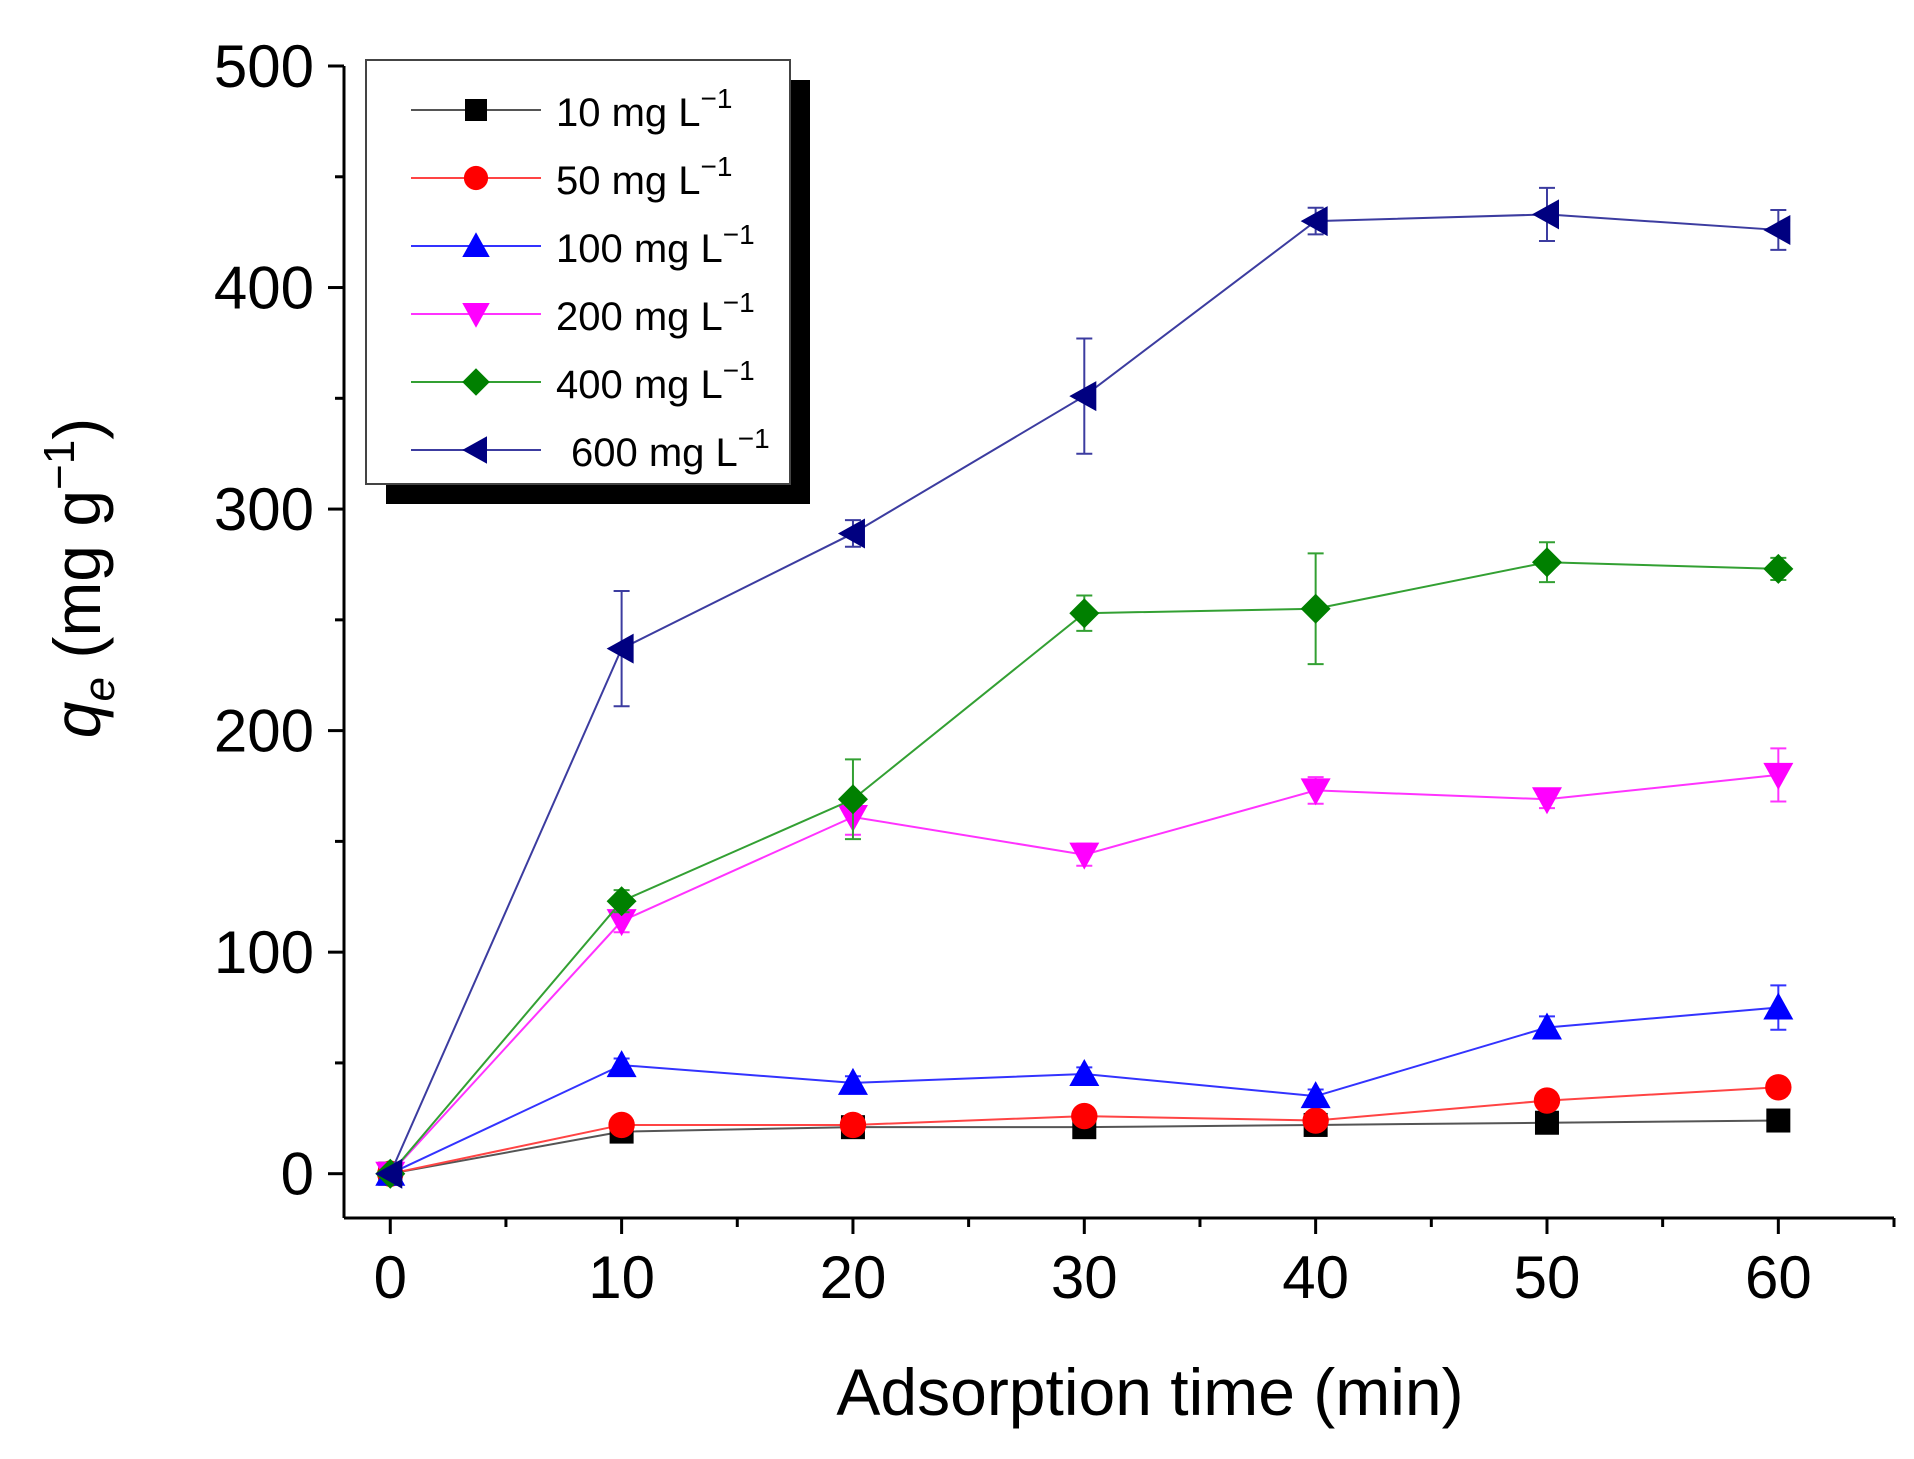 Image resolution: width=1914 pixels, height=1459 pixels. I want to click on y-tick-label: 300, so click(264, 509).